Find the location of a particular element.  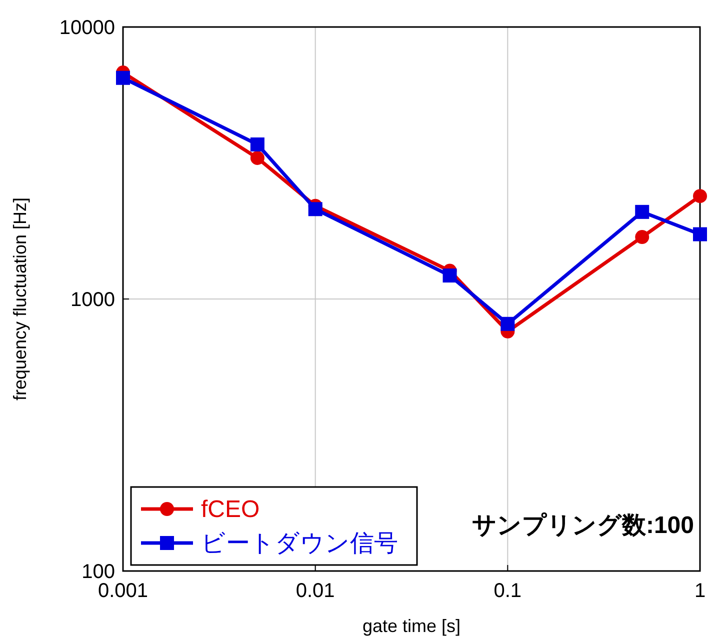

x-axis-title: gate time [s] is located at coordinates (411, 626).